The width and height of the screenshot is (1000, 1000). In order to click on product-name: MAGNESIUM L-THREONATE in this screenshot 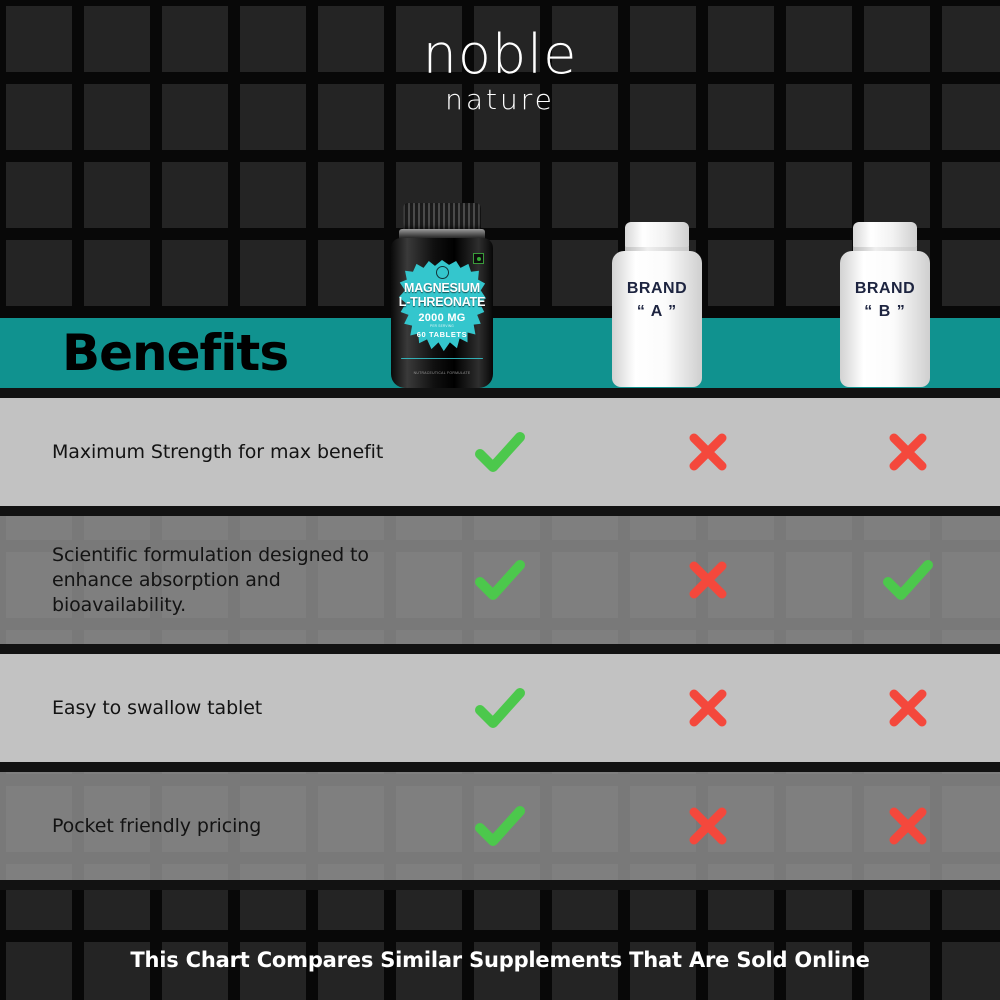, I will do `click(442, 295)`.